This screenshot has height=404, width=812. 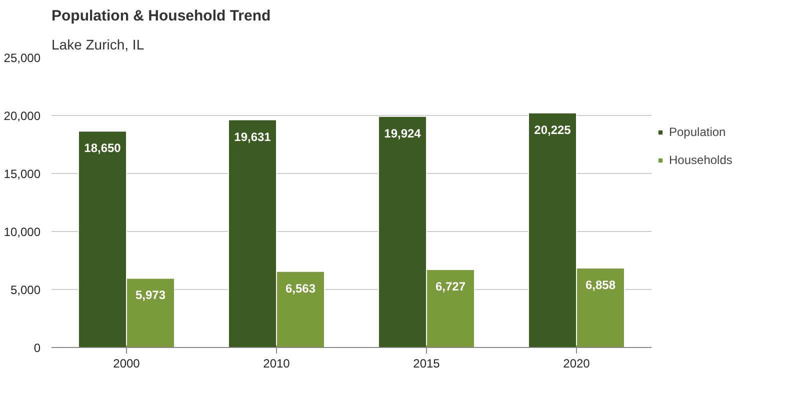 I want to click on y-tick-label: 0, so click(x=37, y=348).